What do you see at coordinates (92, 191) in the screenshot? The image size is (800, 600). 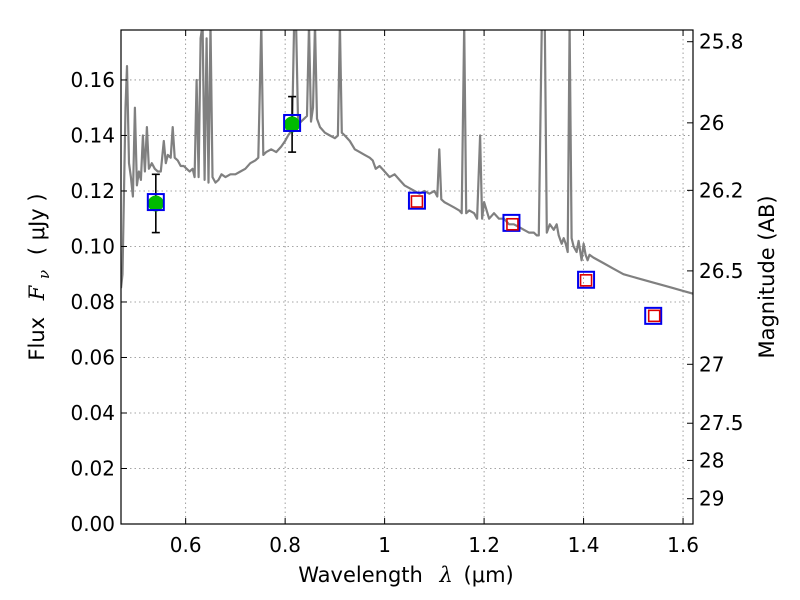 I see `y-tick-label: 0.12` at bounding box center [92, 191].